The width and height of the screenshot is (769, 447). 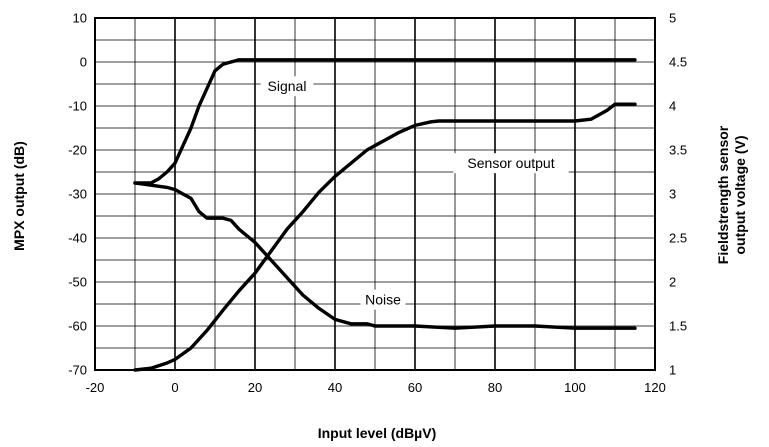 What do you see at coordinates (672, 370) in the screenshot?
I see `y2-tick-label: 1` at bounding box center [672, 370].